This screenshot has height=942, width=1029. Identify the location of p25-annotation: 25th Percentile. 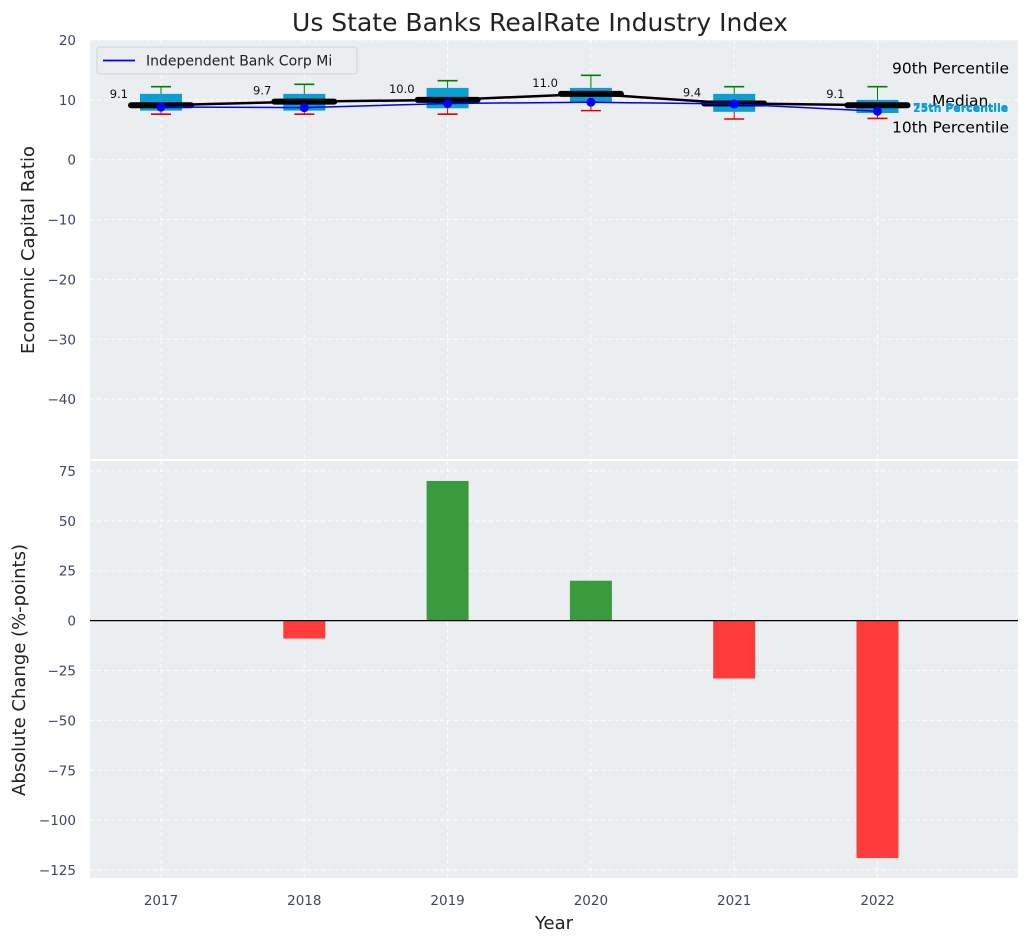
(960, 108).